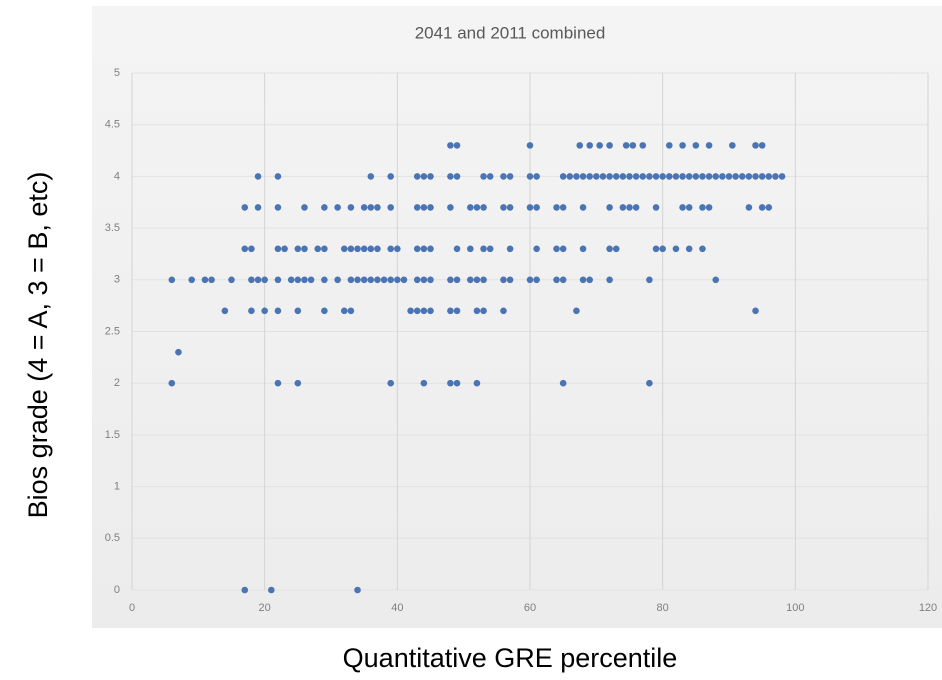  I want to click on x-axis-label: Quantitative GRE percentile, so click(510, 658).